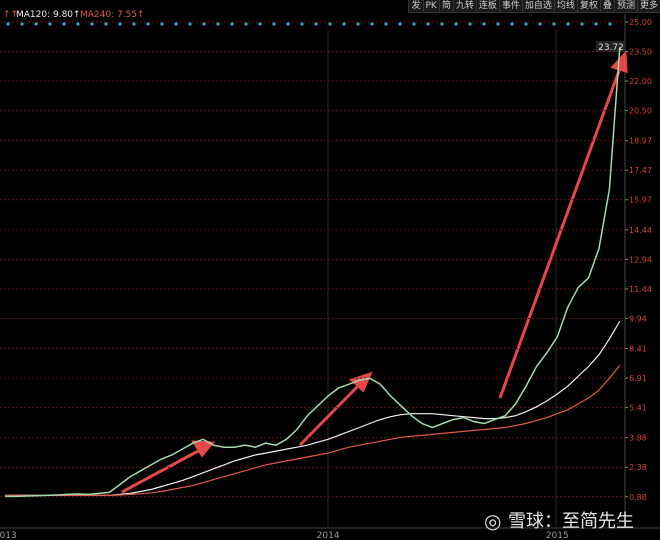  Describe the element at coordinates (557, 535) in the screenshot. I see `x-tick-label: 2015` at that location.